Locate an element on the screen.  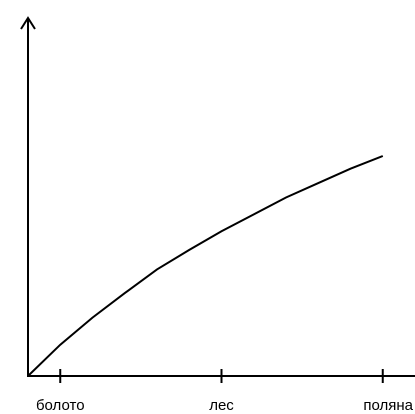
x-tick-label-bolotо: болото is located at coordinates (60, 405).